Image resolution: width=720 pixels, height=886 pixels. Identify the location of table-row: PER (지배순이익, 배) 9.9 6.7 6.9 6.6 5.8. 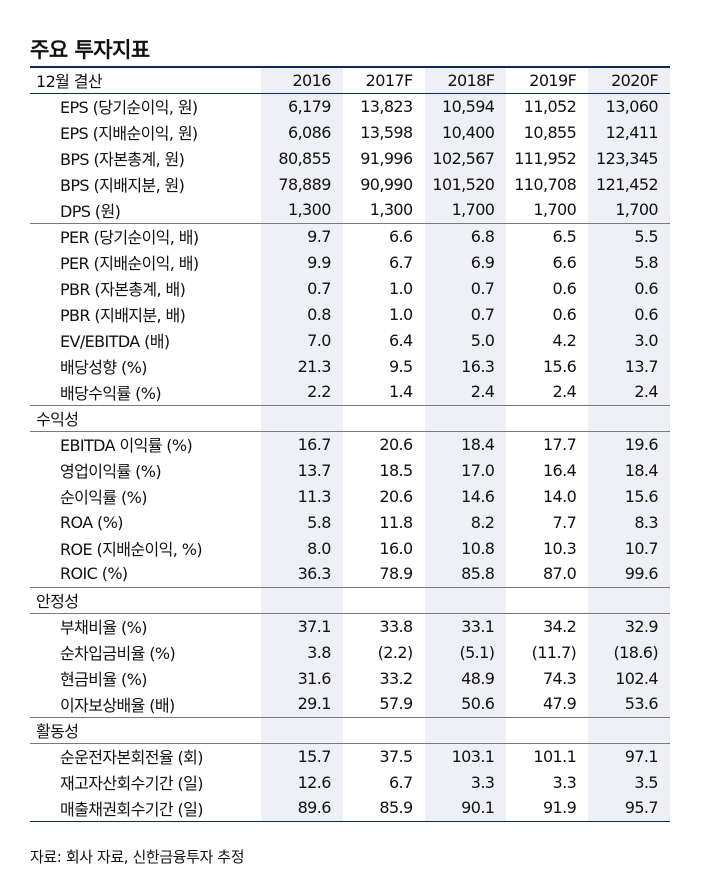
(350, 262).